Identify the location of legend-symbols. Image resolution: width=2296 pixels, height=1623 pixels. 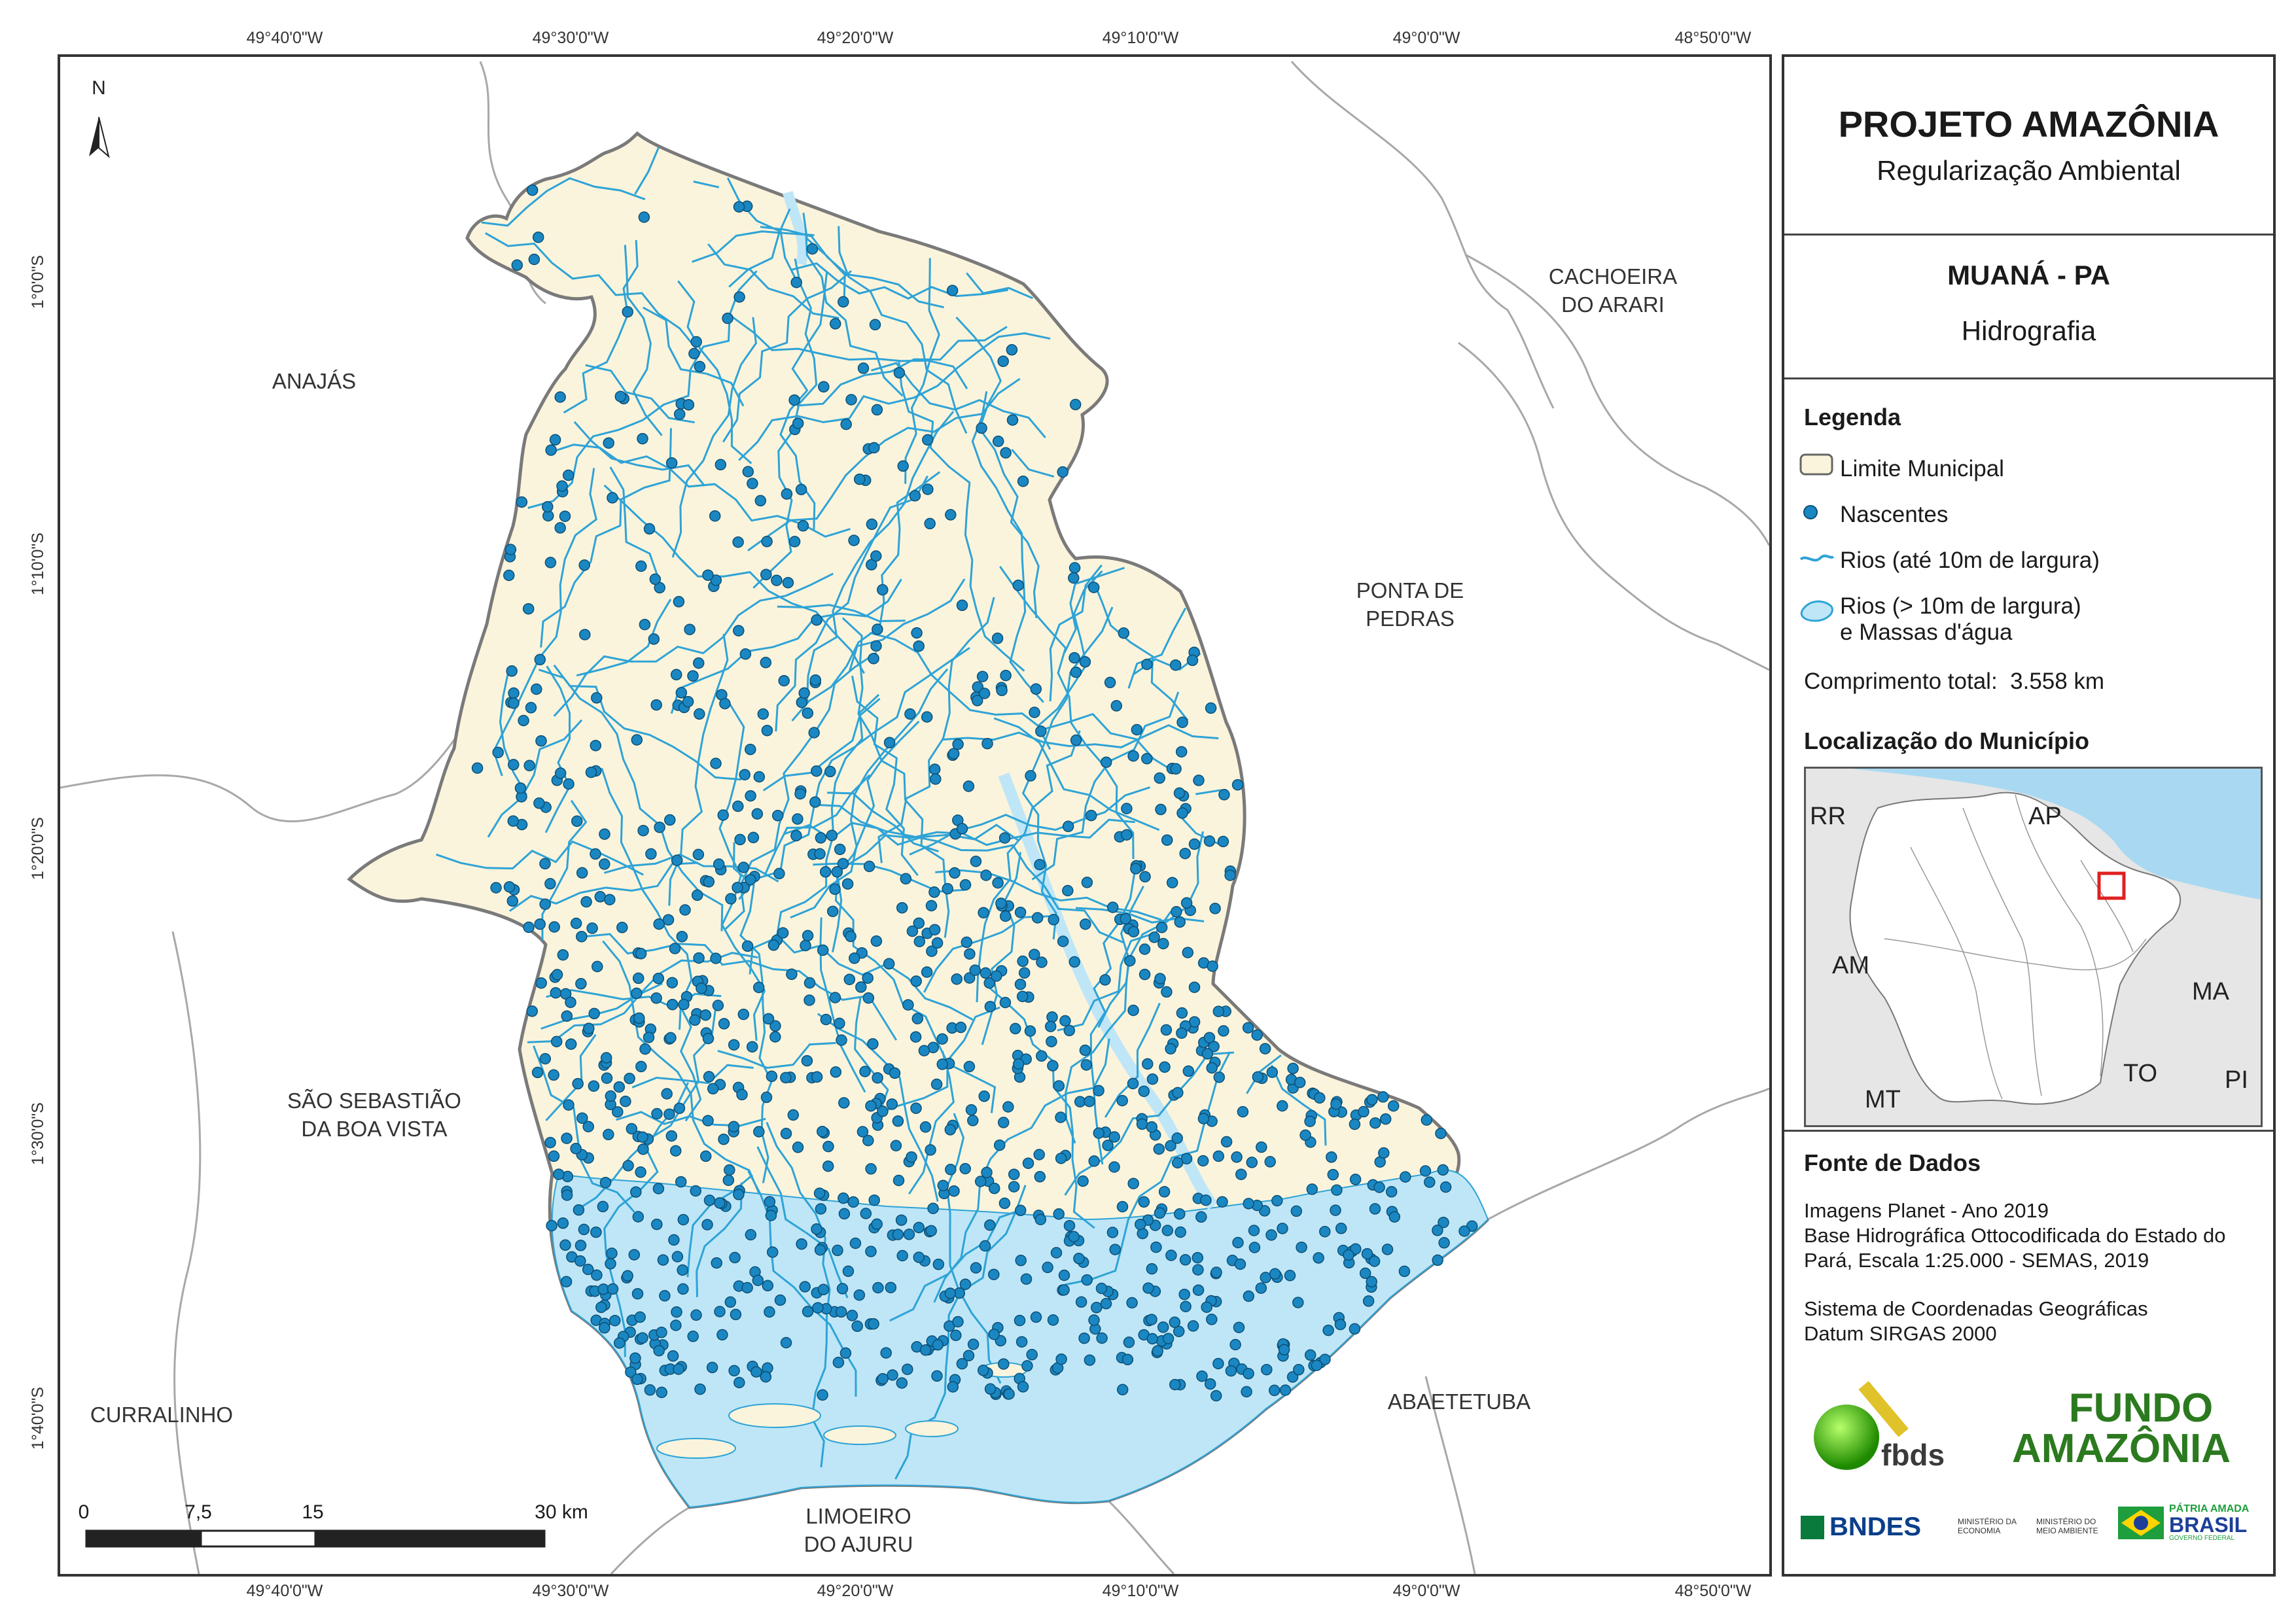
(1817, 537).